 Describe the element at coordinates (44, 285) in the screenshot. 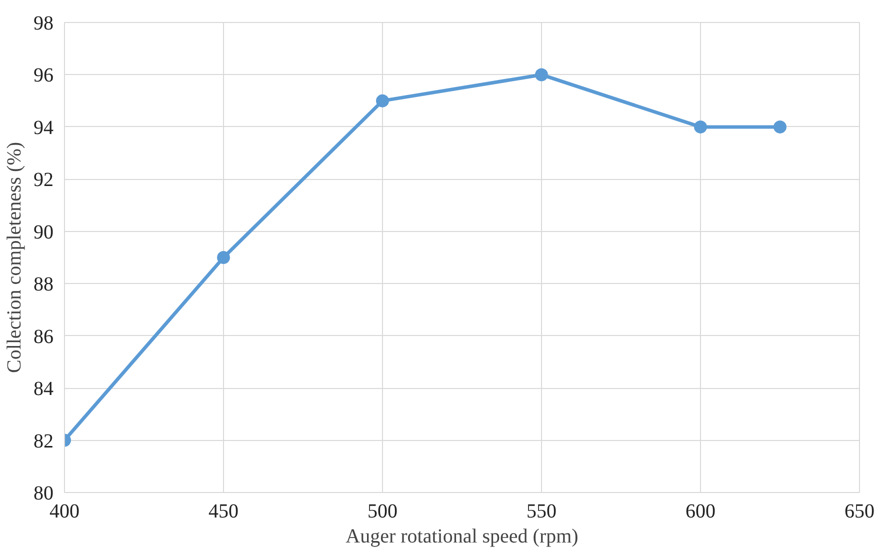

I see `y-tick-label: 88` at that location.